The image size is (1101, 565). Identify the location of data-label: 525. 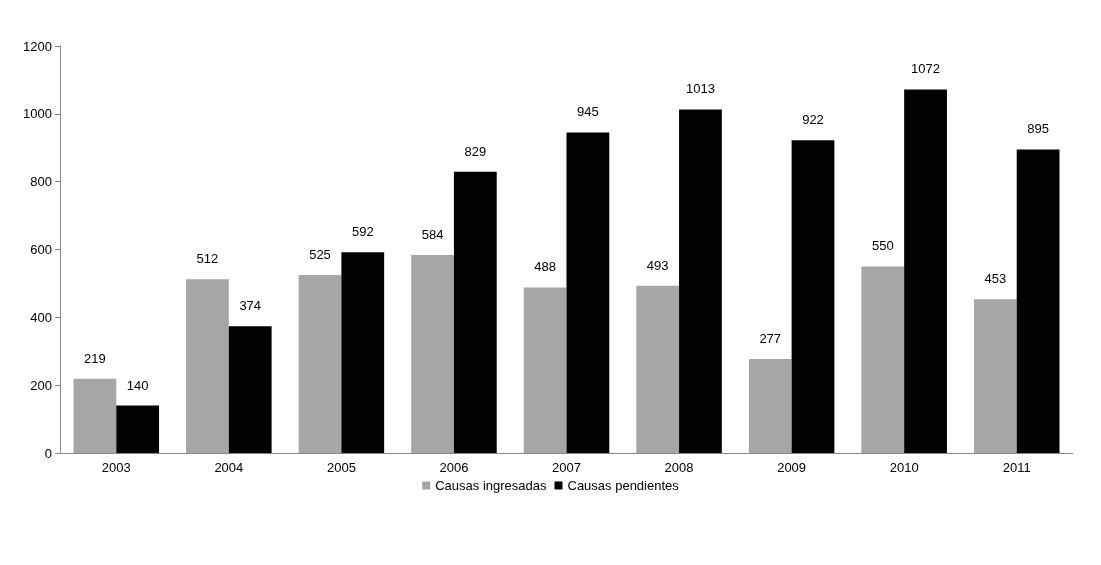
(320, 254).